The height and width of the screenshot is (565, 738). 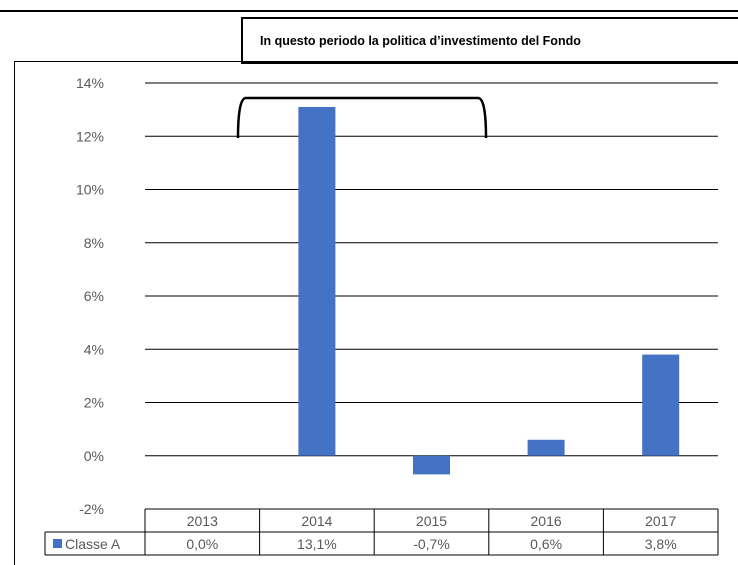 I want to click on x-category-label: 2013, so click(x=202, y=521).